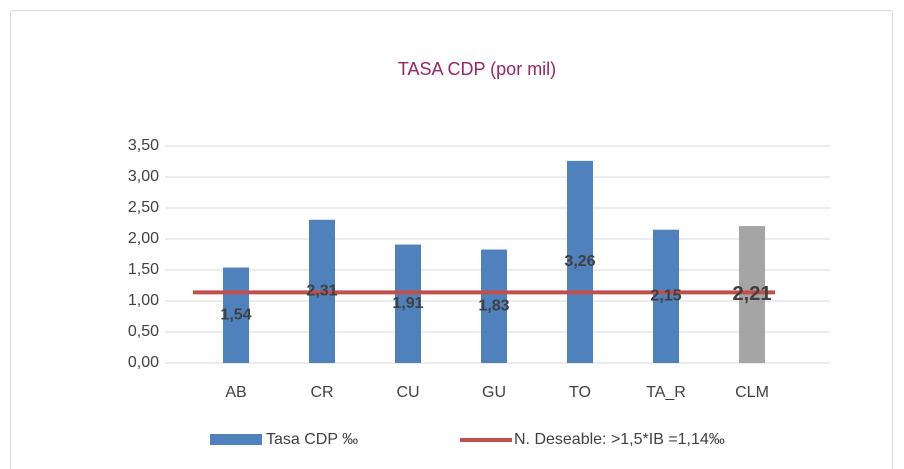  I want to click on data-label: 2,15, so click(665, 296).